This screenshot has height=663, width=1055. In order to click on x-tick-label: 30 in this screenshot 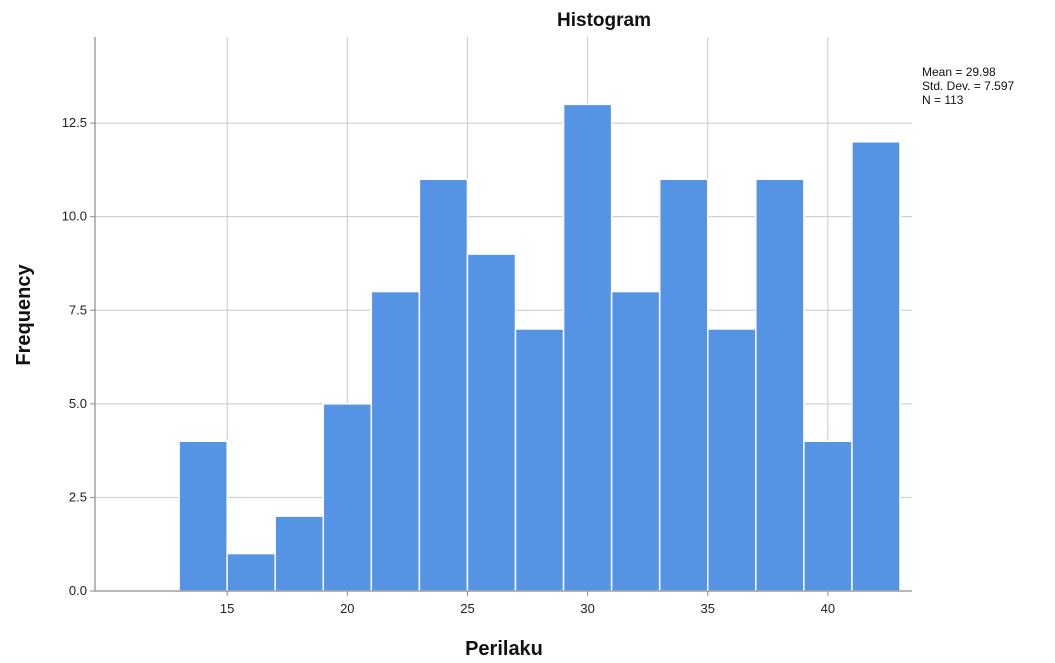, I will do `click(587, 608)`.